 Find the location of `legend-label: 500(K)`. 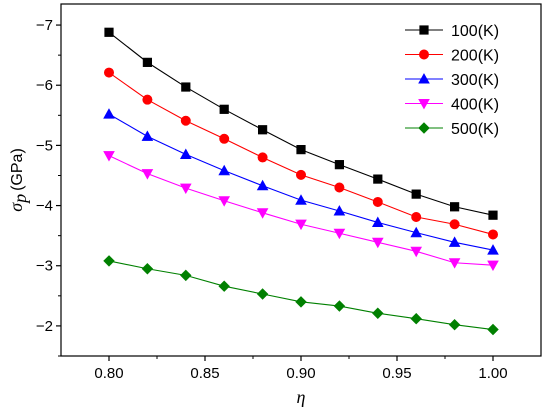

legend-label: 500(K) is located at coordinates (475, 129).